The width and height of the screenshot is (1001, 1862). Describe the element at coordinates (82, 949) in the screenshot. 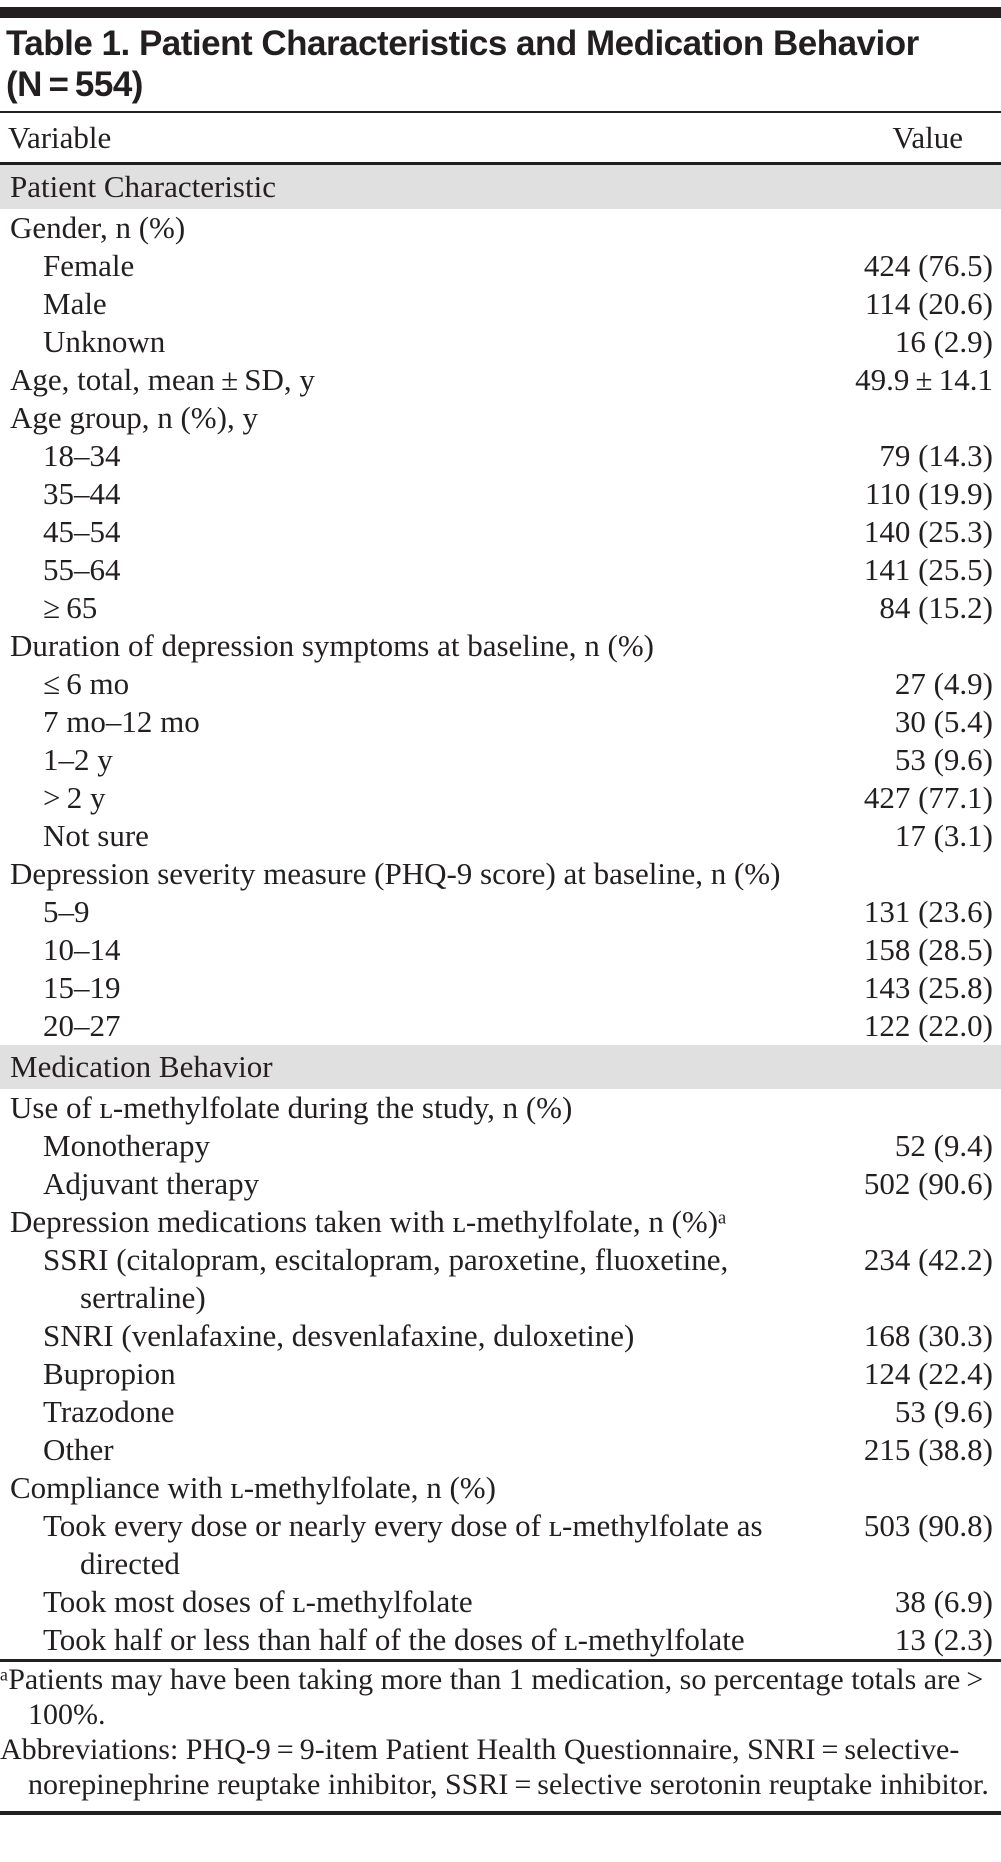

I see `row-label: 10–14` at that location.